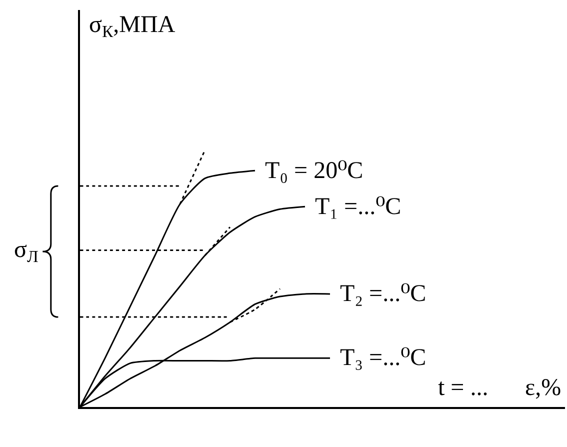 This screenshot has height=447, width=567. I want to click on x-axis-title: ε,%, so click(543, 388).